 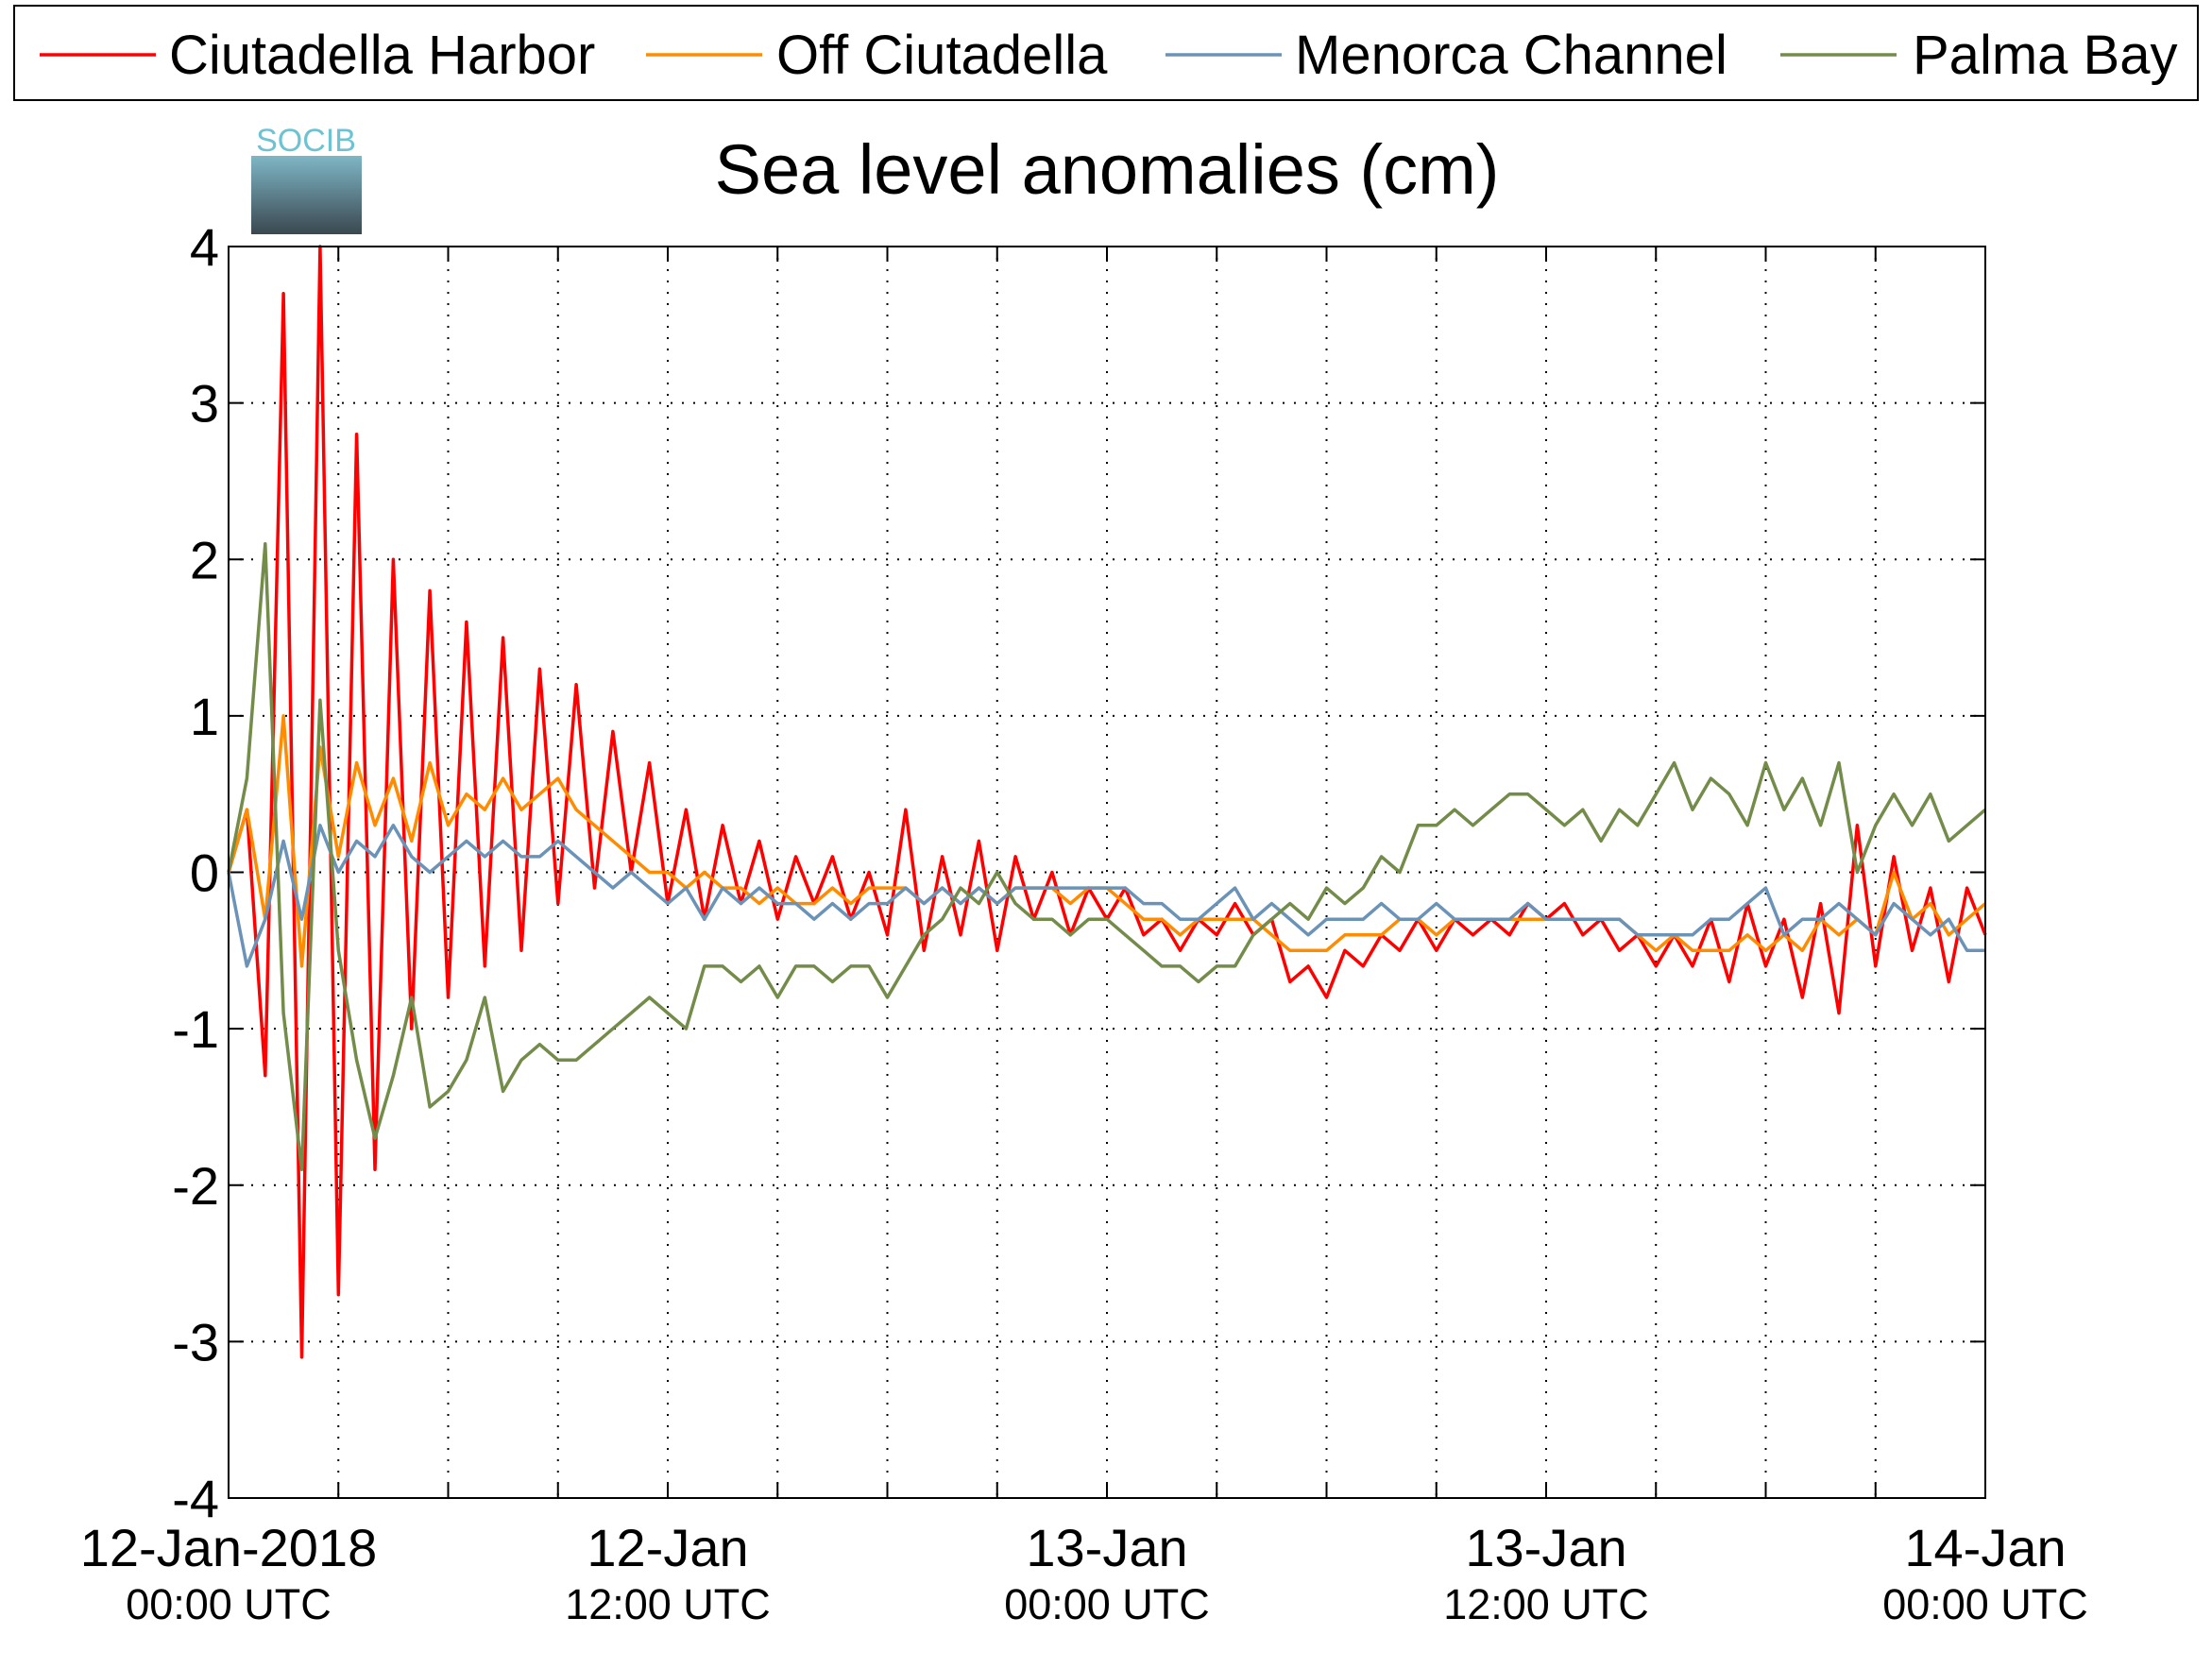 I want to click on series-line, so click(x=1106, y=896).